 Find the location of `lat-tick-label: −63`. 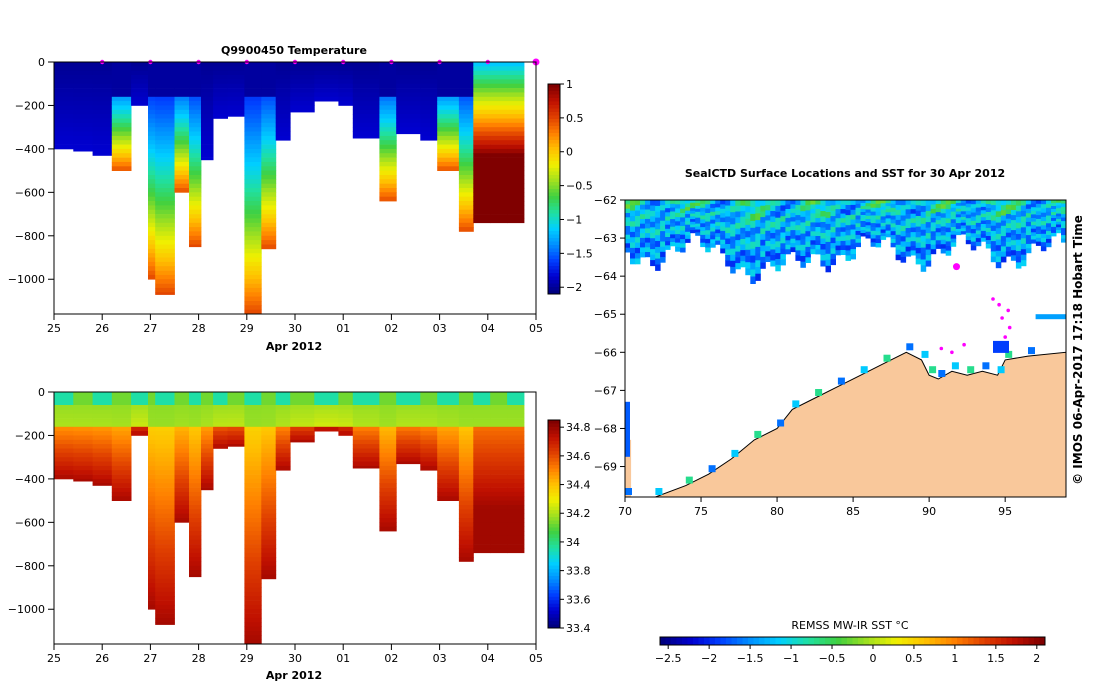

lat-tick-label: −63 is located at coordinates (605, 238).